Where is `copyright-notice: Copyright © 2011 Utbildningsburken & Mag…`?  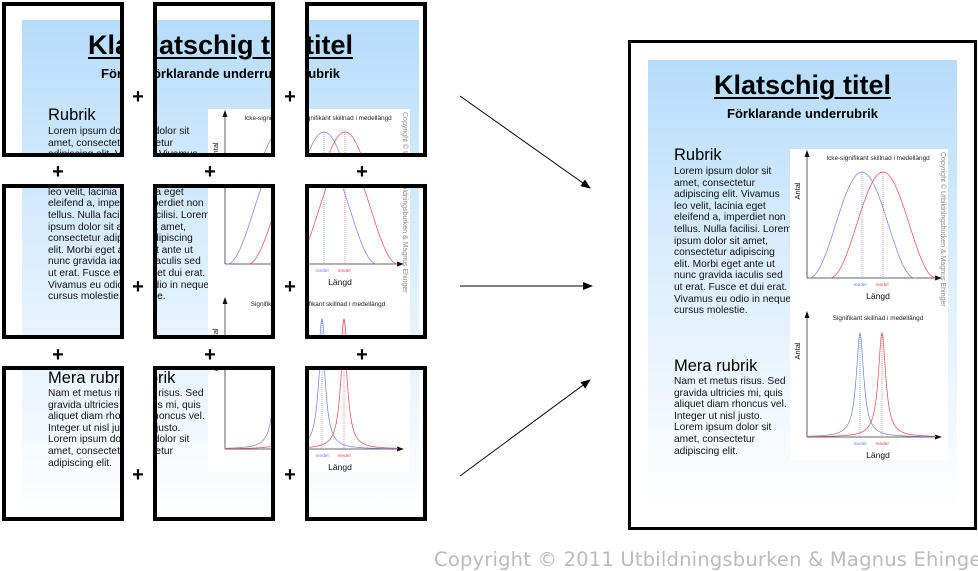
copyright-notice: Copyright © 2011 Utbildningsburken & Mag… is located at coordinates (706, 559).